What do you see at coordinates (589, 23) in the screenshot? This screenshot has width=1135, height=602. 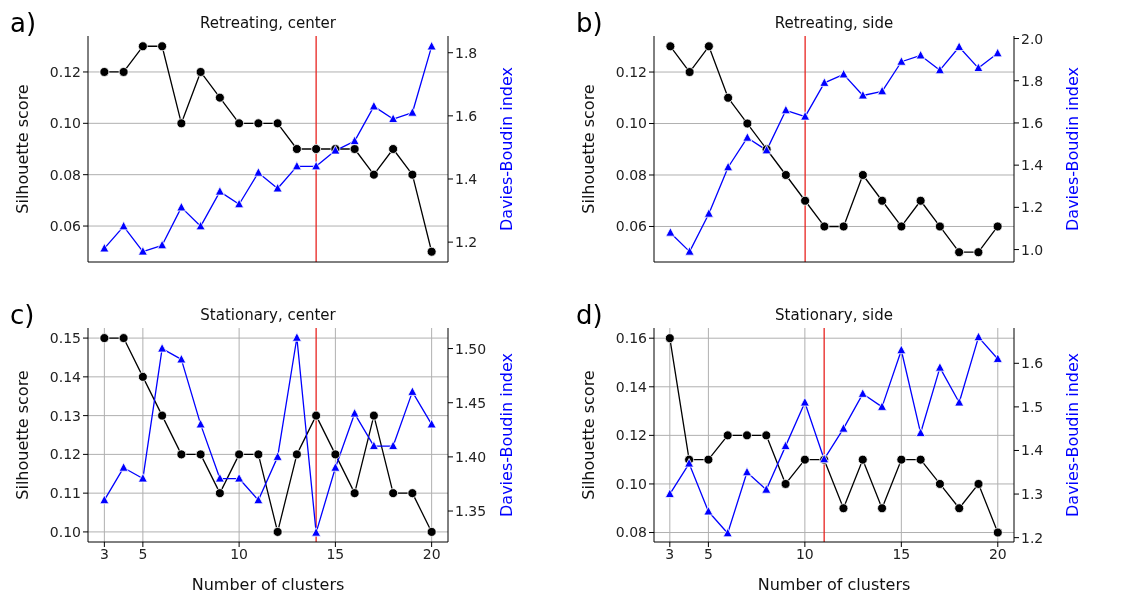 I see `text: b)` at bounding box center [589, 23].